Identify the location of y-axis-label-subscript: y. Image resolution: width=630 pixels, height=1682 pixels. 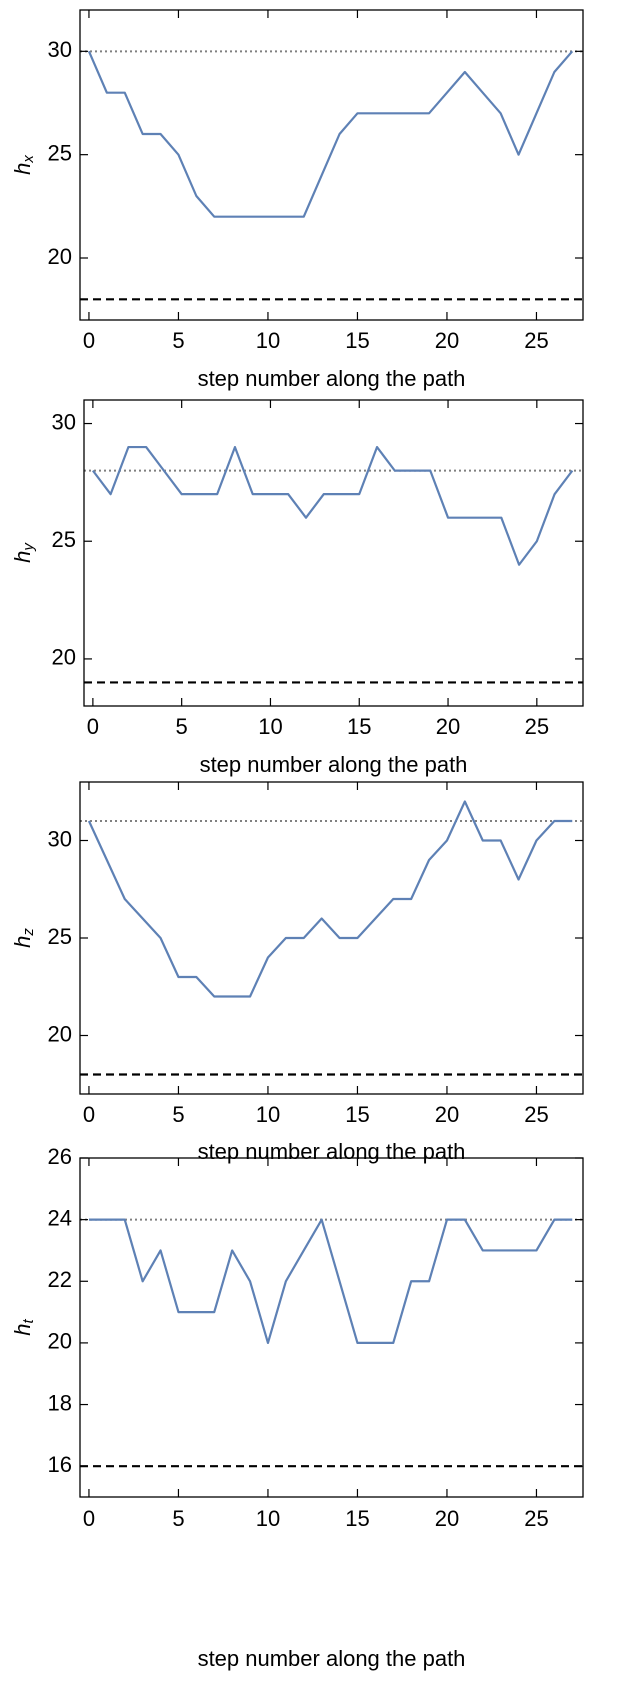
(28, 547).